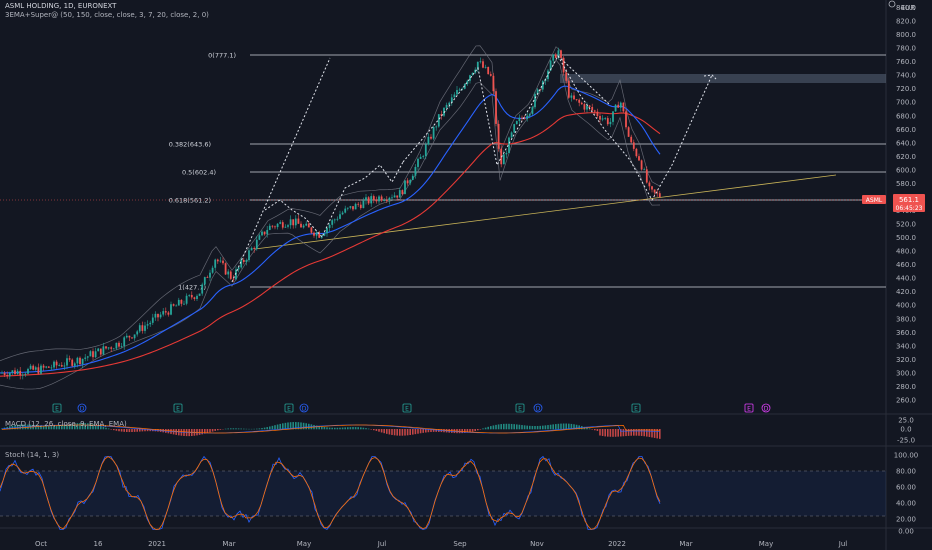 This screenshot has width=932, height=550. Describe the element at coordinates (906, 333) in the screenshot. I see `price-tick-label: 360.0` at that location.